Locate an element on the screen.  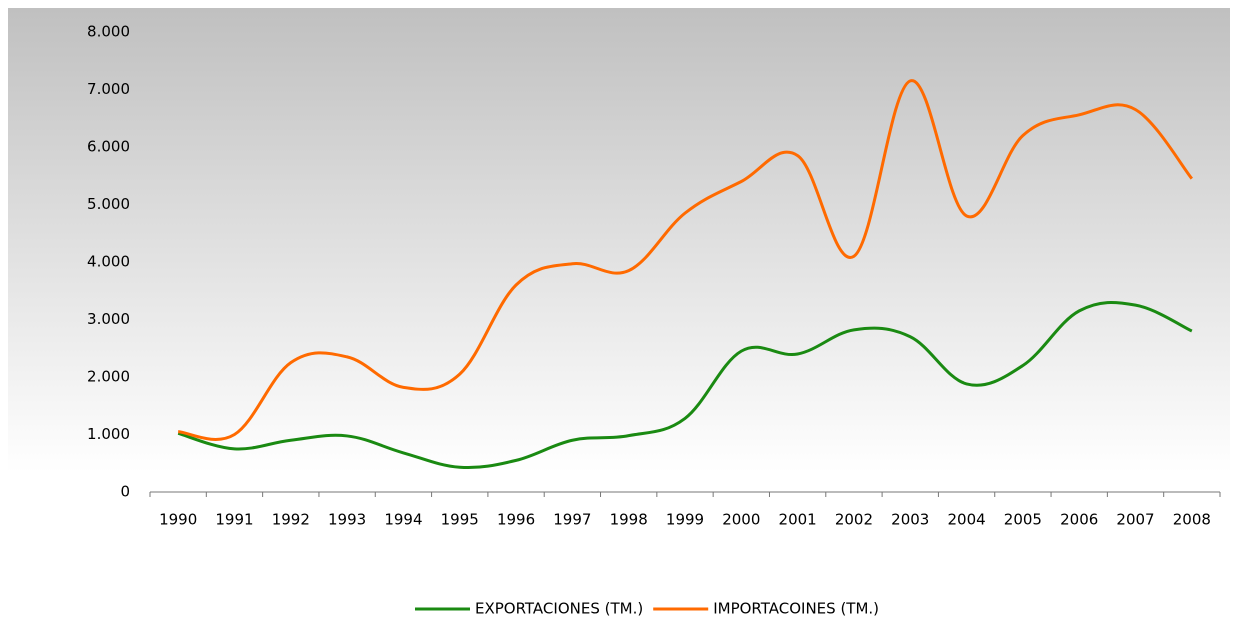
x-tick-label: 2006 is located at coordinates (1079, 520).